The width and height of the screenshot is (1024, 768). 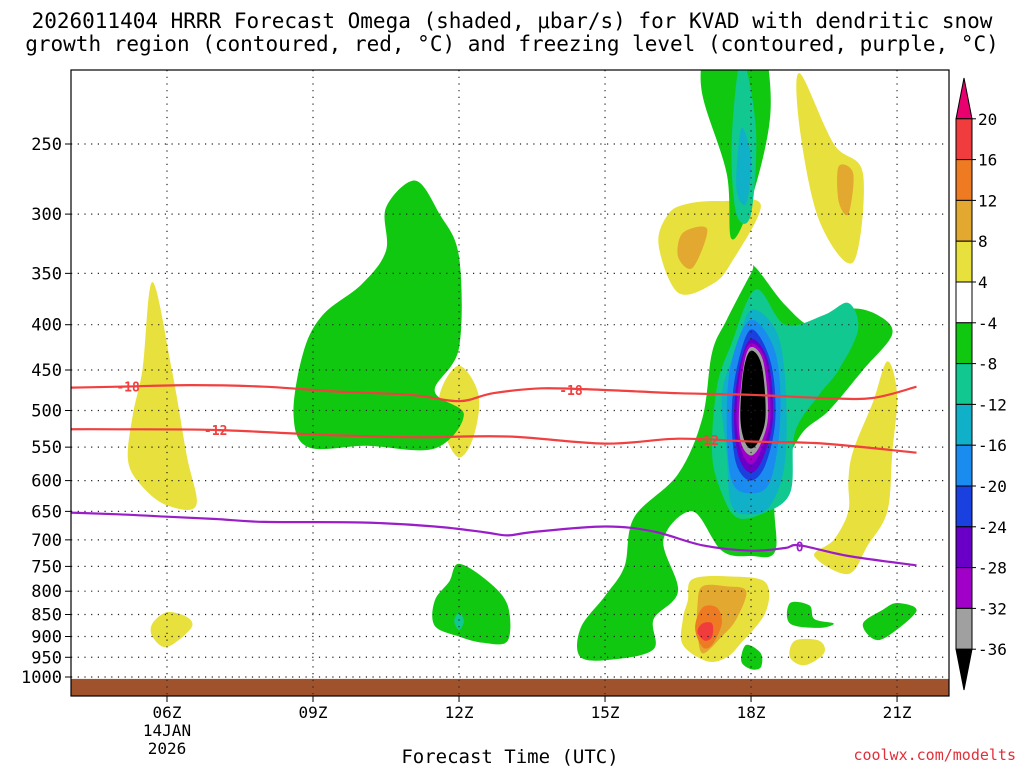 I want to click on contour-label-3: -12, so click(x=706, y=441).